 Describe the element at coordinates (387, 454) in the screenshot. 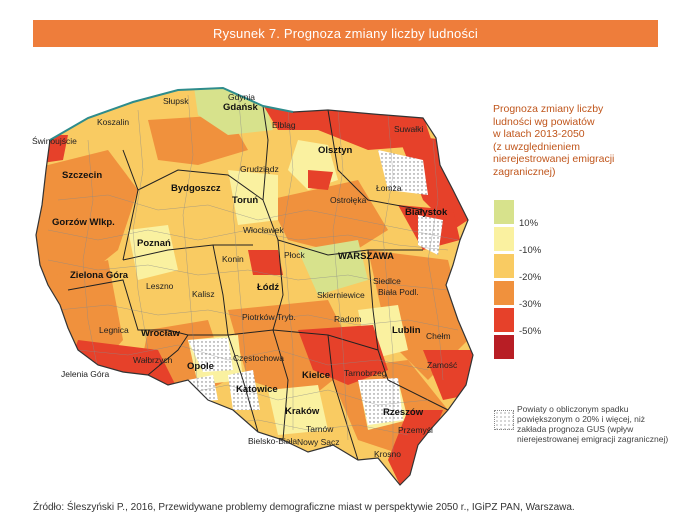

I see `city-label: Krosno` at that location.